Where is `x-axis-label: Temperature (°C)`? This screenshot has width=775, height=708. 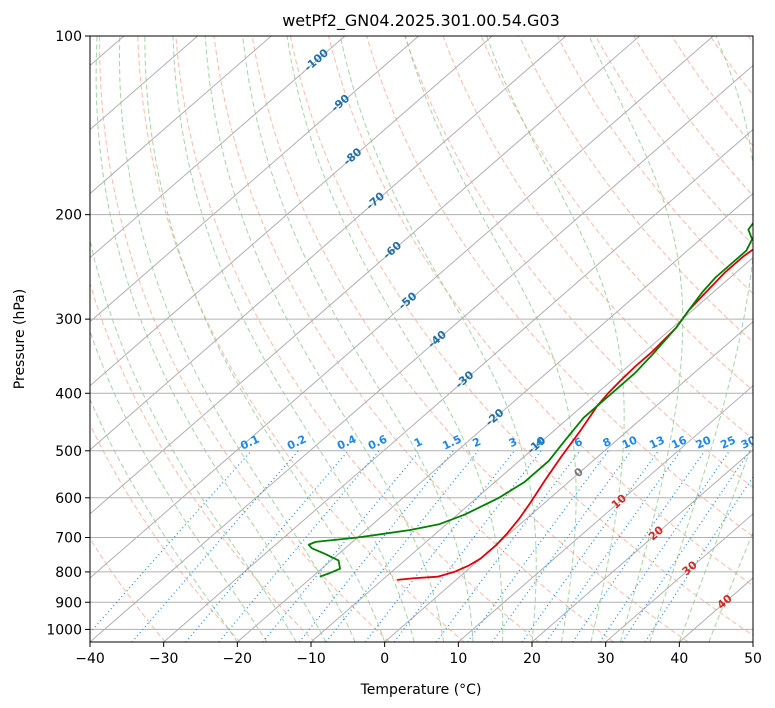 x-axis-label: Temperature (°C) is located at coordinates (421, 690).